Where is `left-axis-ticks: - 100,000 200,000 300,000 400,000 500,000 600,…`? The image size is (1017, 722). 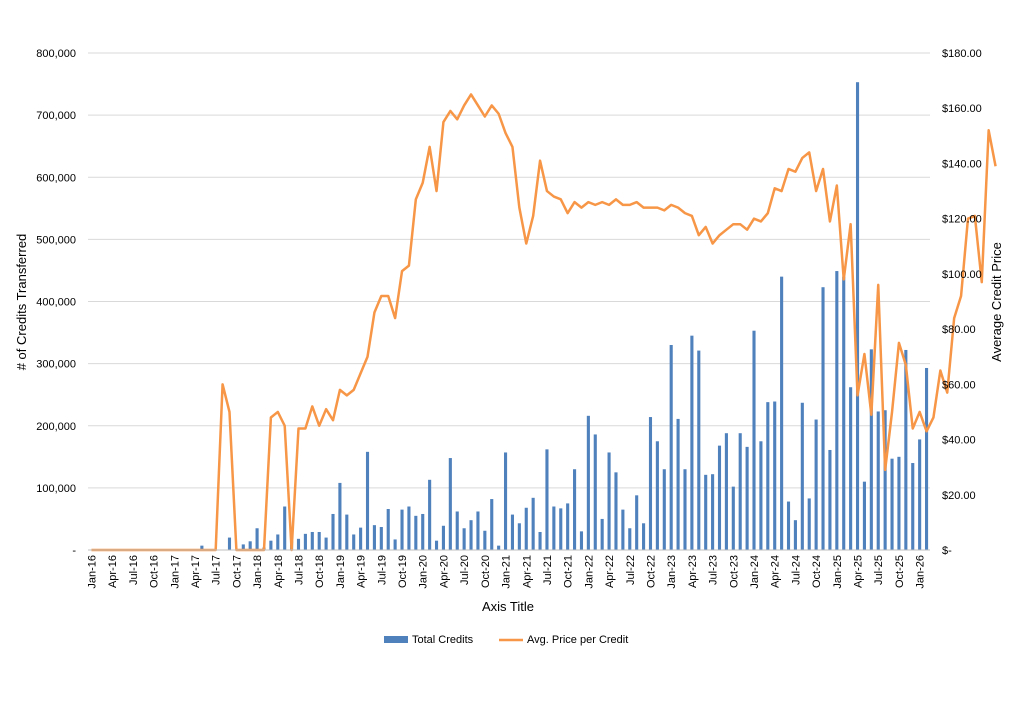
left-axis-ticks: - 100,000 200,000 300,000 400,000 500,000 600,… is located at coordinates (56, 302).